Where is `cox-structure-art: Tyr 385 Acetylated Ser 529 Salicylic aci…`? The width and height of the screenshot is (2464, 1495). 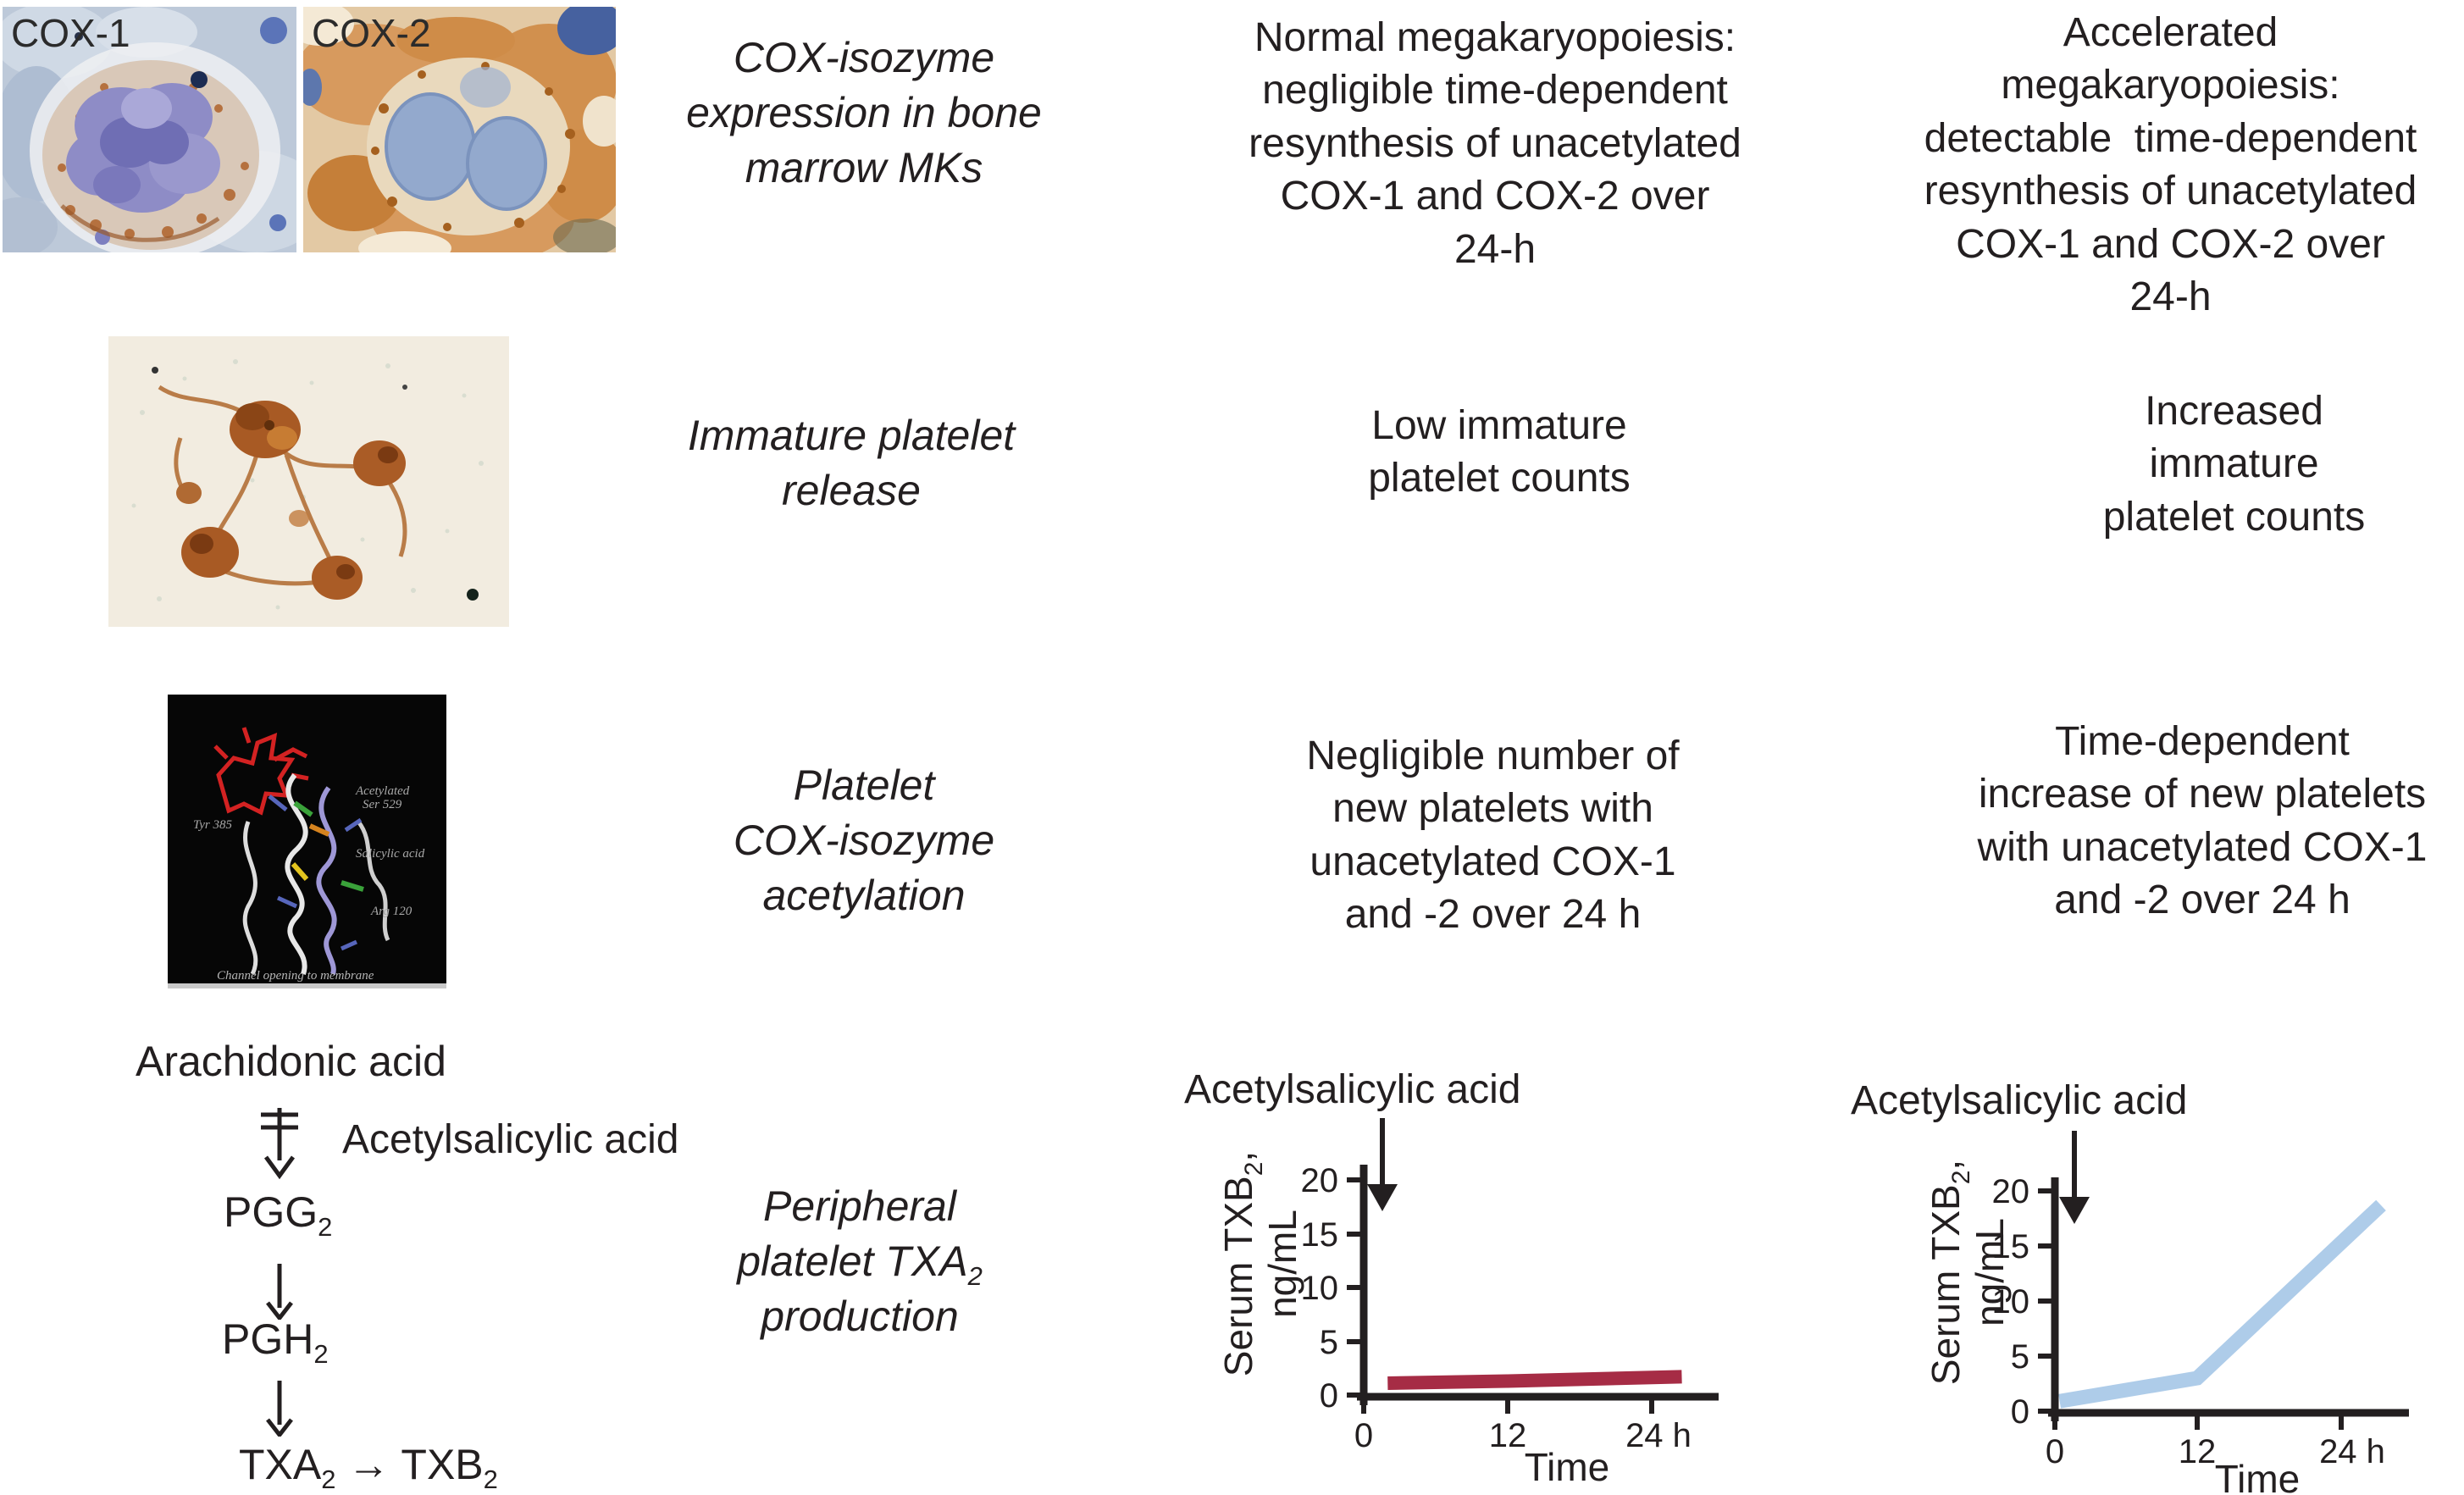 cox-structure-art: Tyr 385 Acetylated Ser 529 Salicylic aci… is located at coordinates (307, 842).